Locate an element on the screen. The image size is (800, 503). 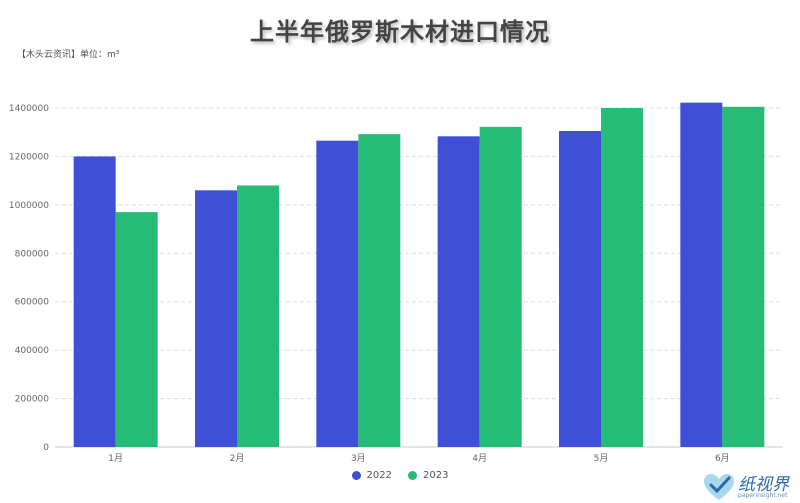
watermark: 纸视界 paperinsight.net is located at coordinates (750, 486).